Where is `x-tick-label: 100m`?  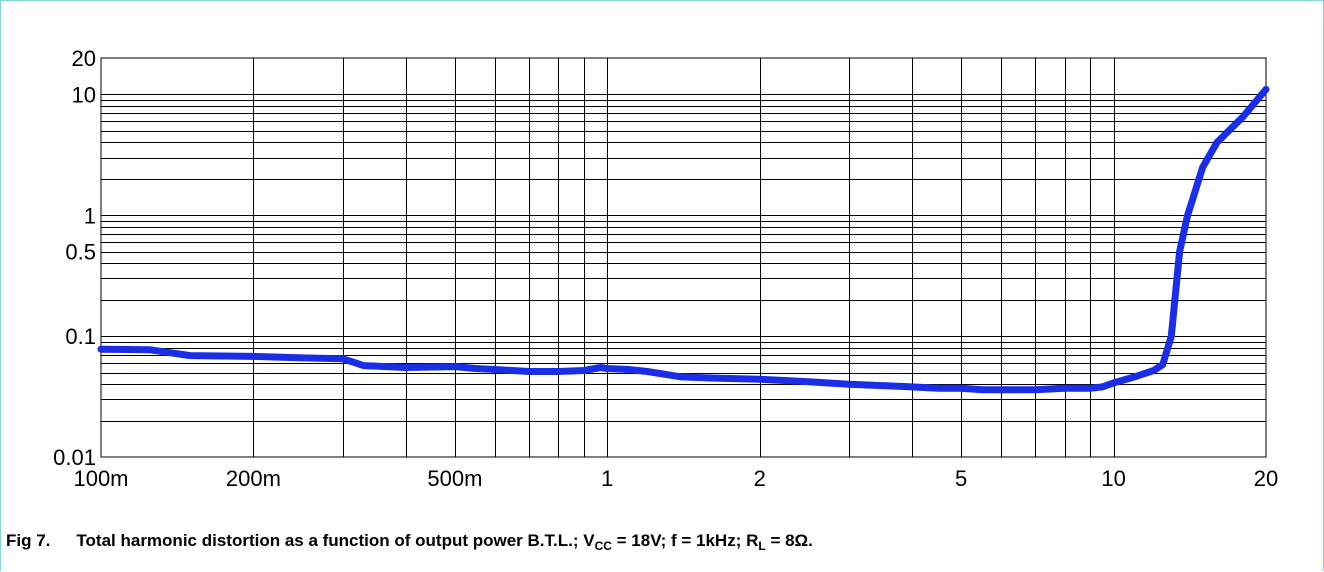
x-tick-label: 100m is located at coordinates (100, 478).